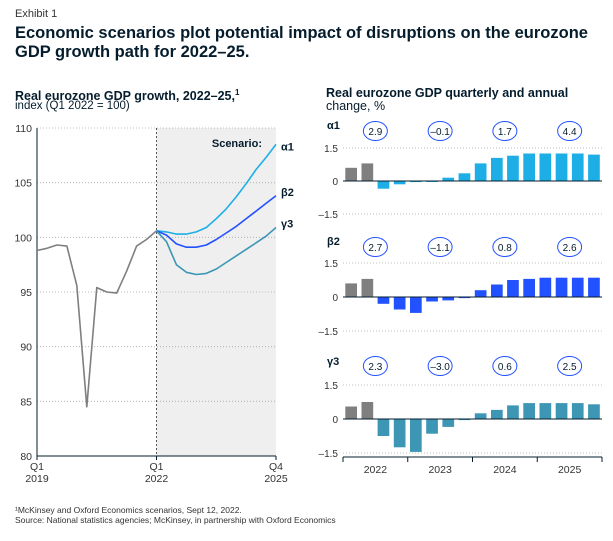 Image resolution: width=613 pixels, height=541 pixels. I want to click on left-panel-subtitle: index (Q1 2022 = 100), so click(72, 106).